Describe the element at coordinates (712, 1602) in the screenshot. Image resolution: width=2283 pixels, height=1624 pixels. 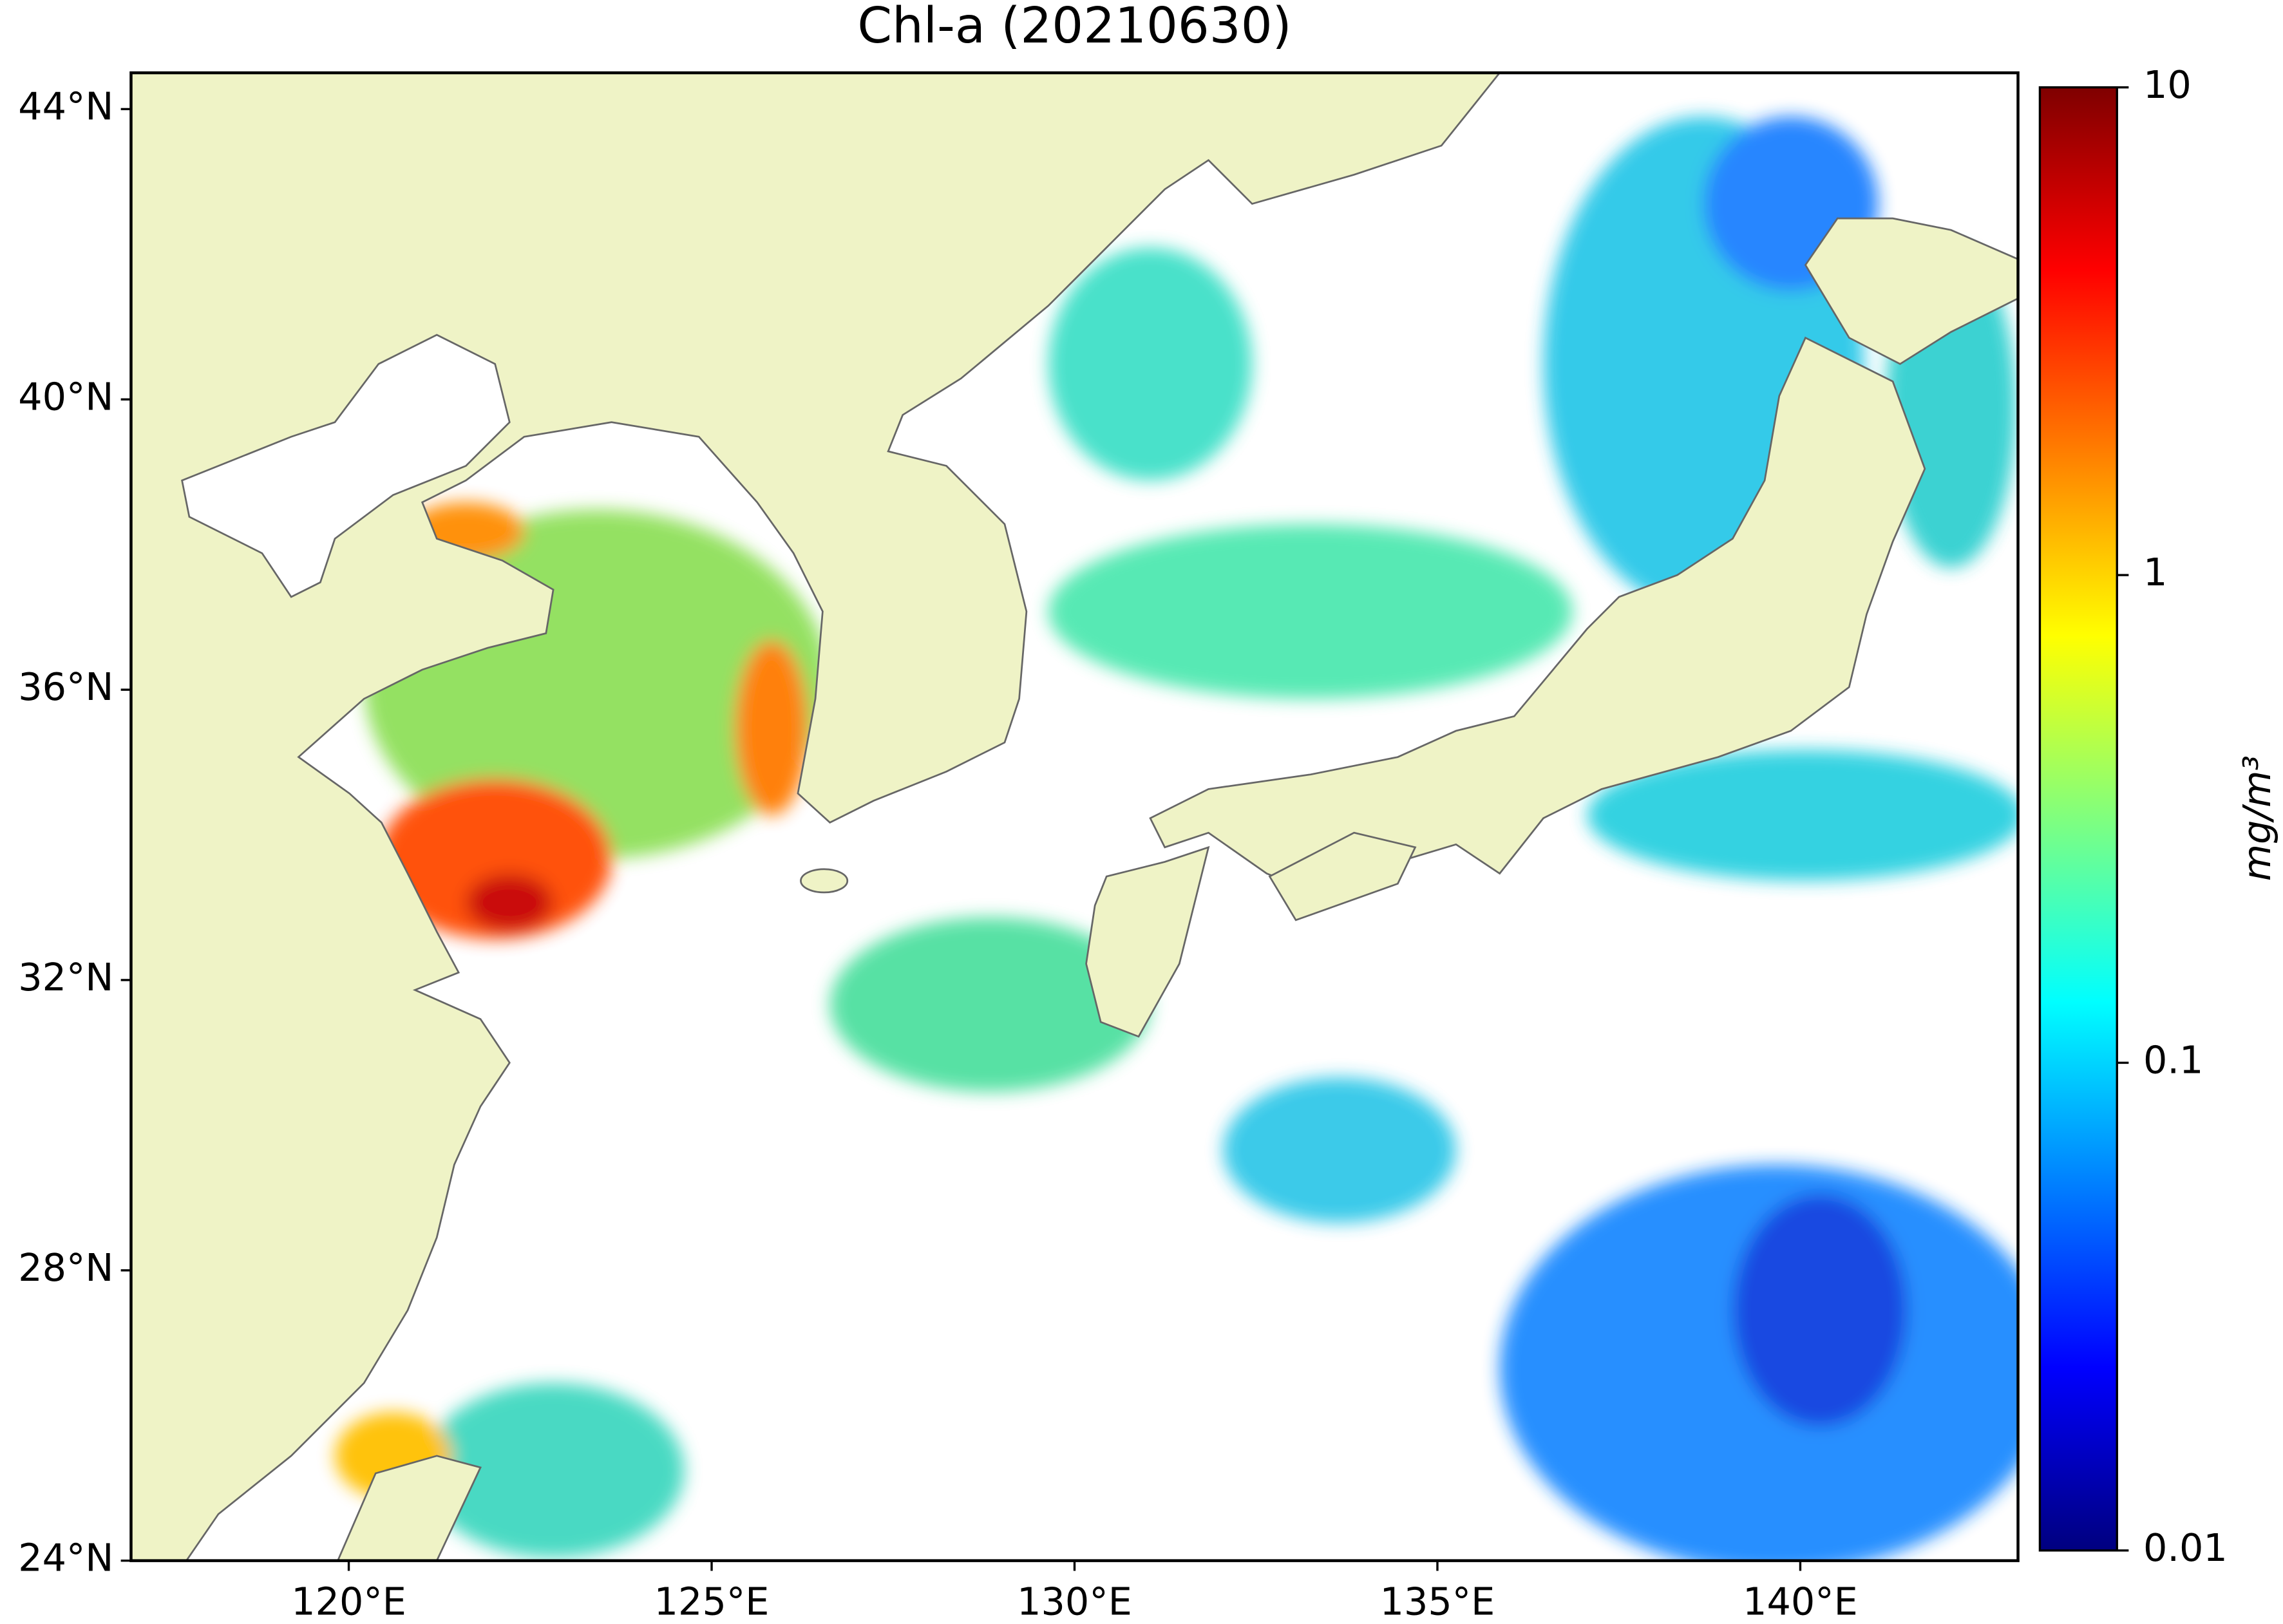
I see `x-tick-label: 125°E` at that location.